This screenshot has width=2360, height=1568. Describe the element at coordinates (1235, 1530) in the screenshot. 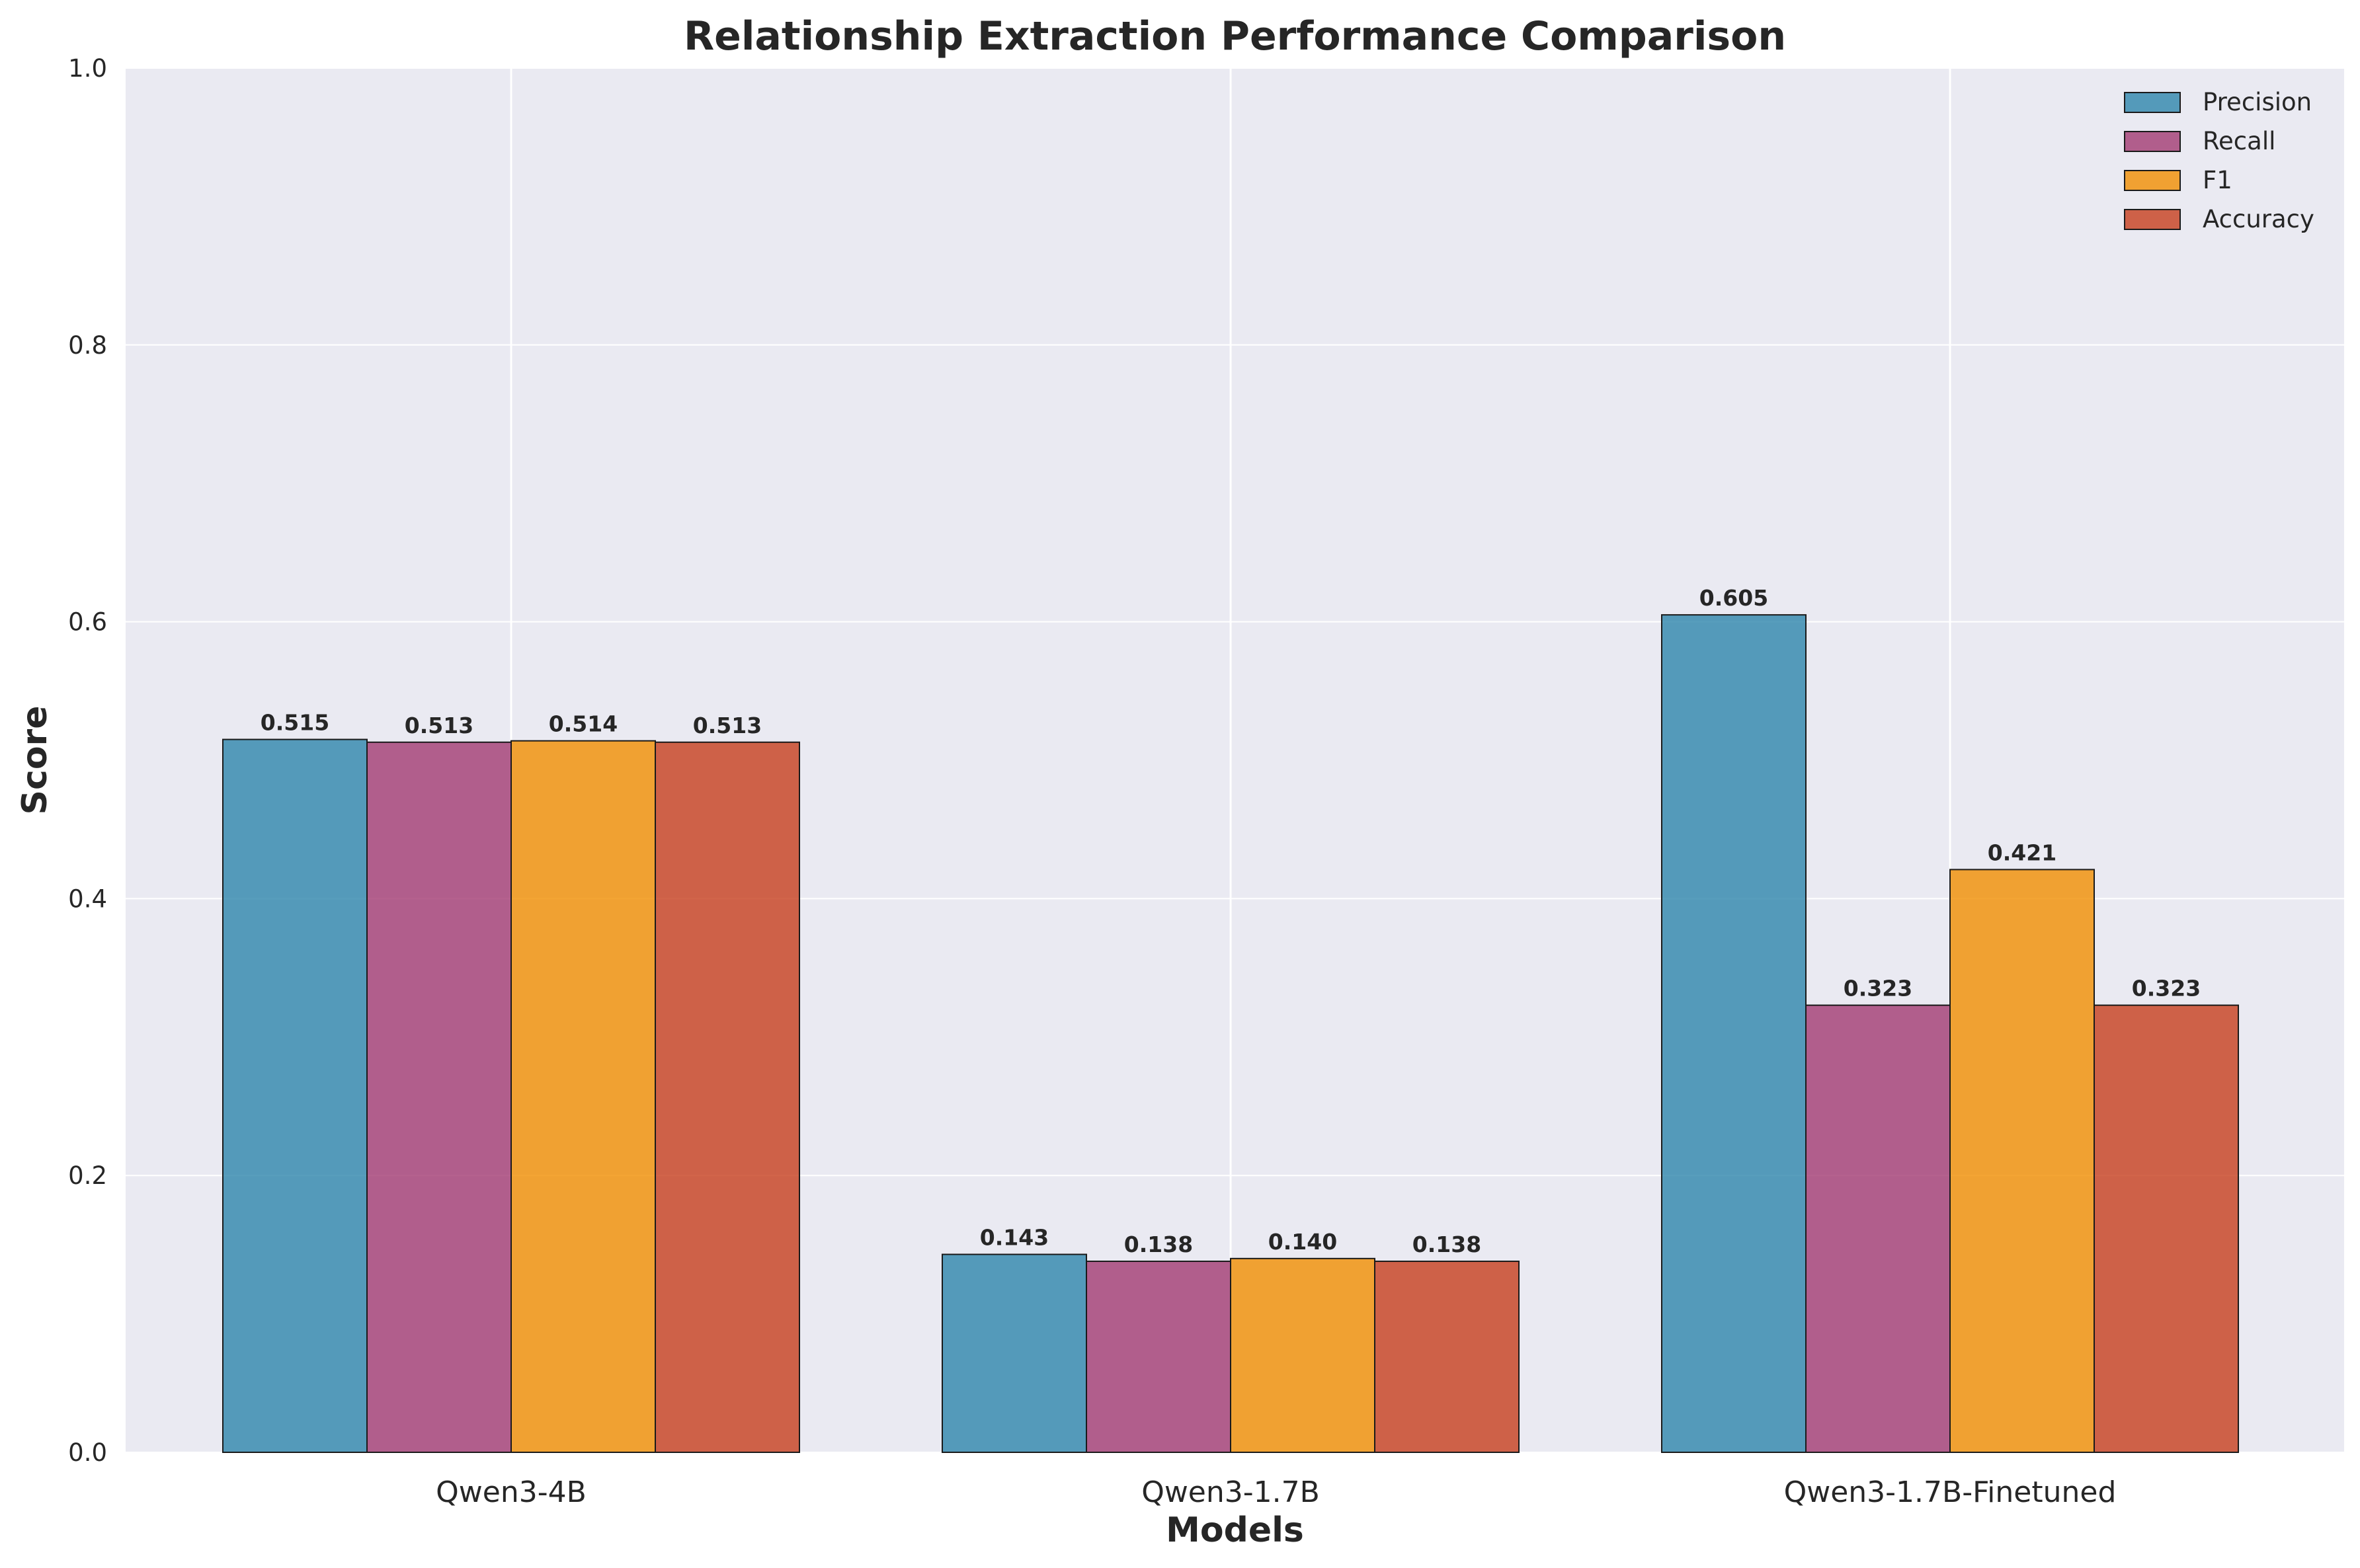

I see `x-axis-label: Models` at that location.